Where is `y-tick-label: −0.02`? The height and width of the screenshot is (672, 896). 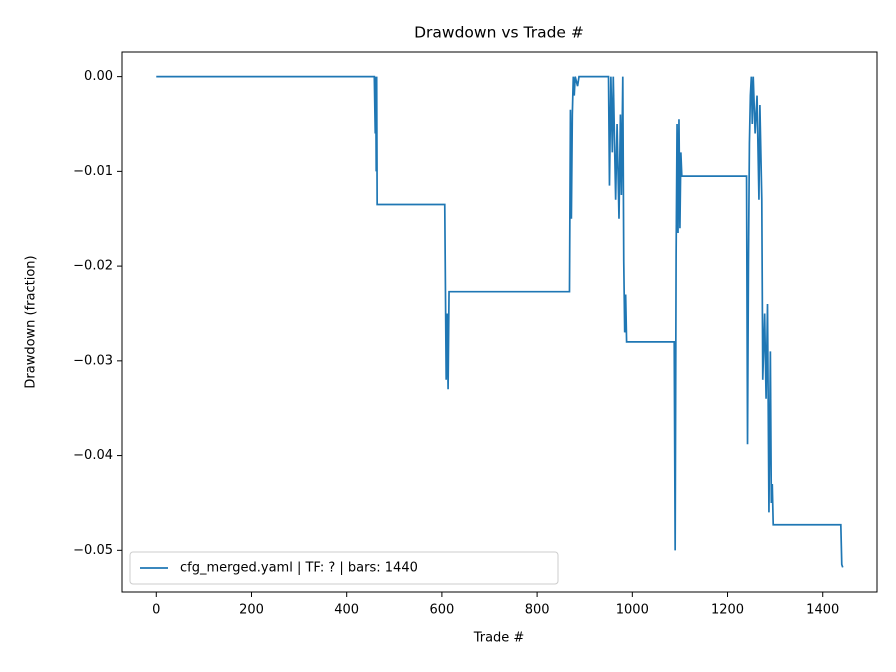 y-tick-label: −0.02 is located at coordinates (93, 266).